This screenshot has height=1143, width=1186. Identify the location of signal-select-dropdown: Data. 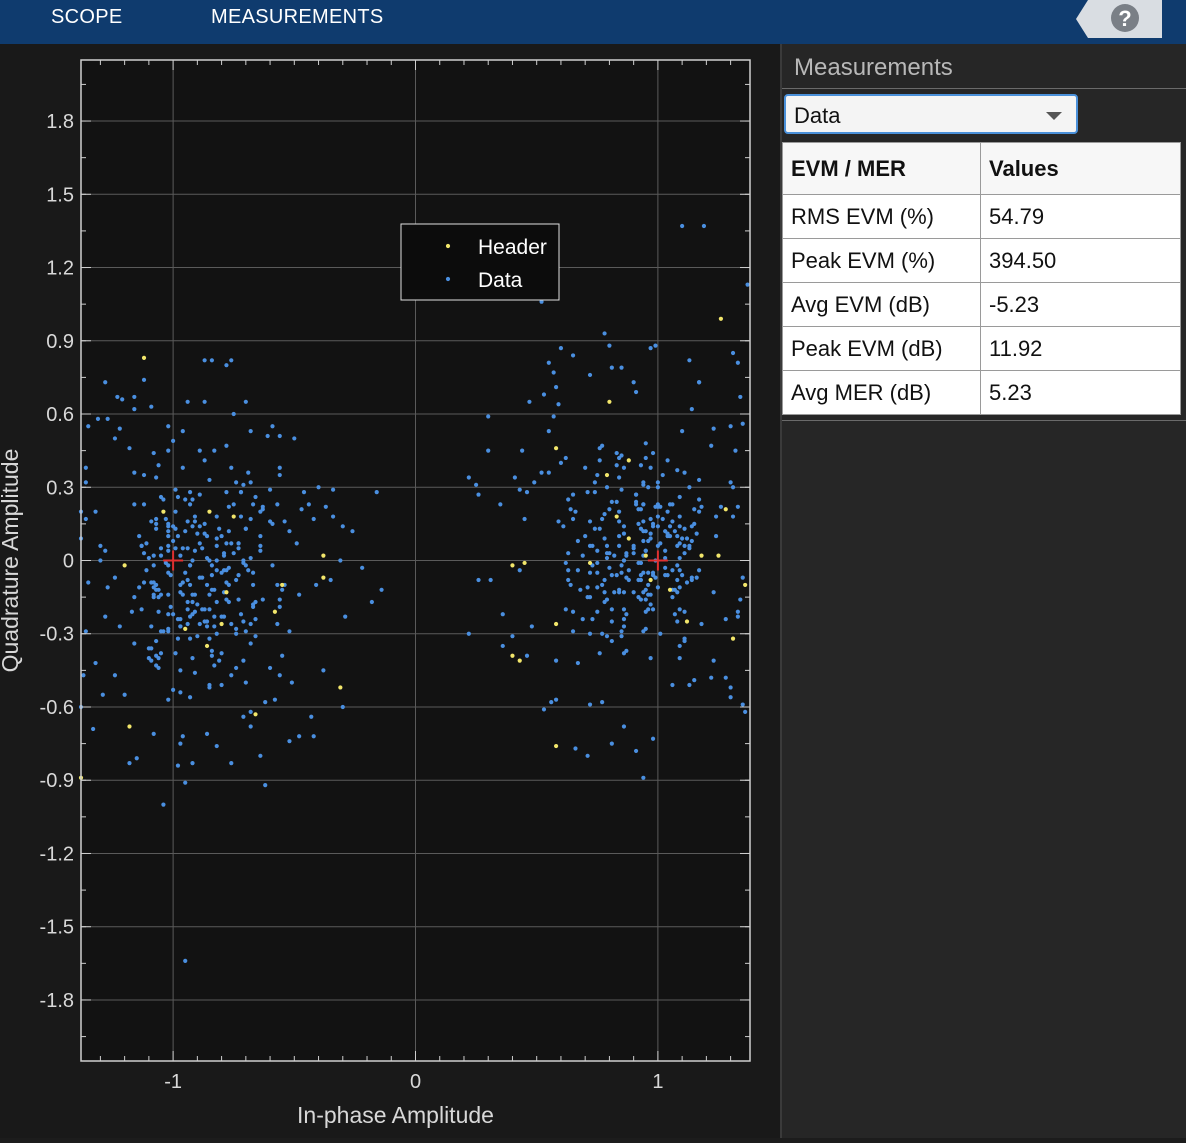
(931, 114).